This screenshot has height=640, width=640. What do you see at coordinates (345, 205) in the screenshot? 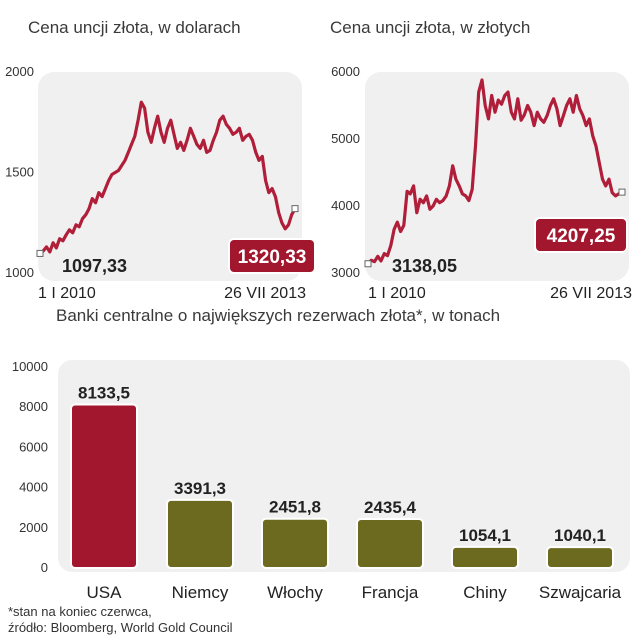
I see `chart-1-ytick: 4000` at bounding box center [345, 205].